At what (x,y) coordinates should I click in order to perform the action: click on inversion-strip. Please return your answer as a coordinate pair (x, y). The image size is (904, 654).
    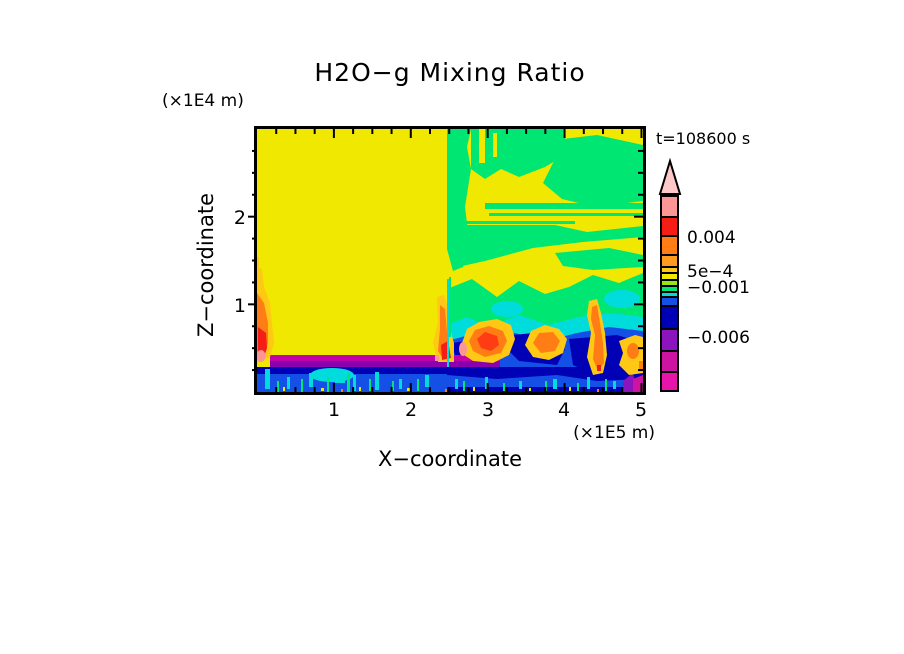
    Looking at the image, I should click on (385, 361).